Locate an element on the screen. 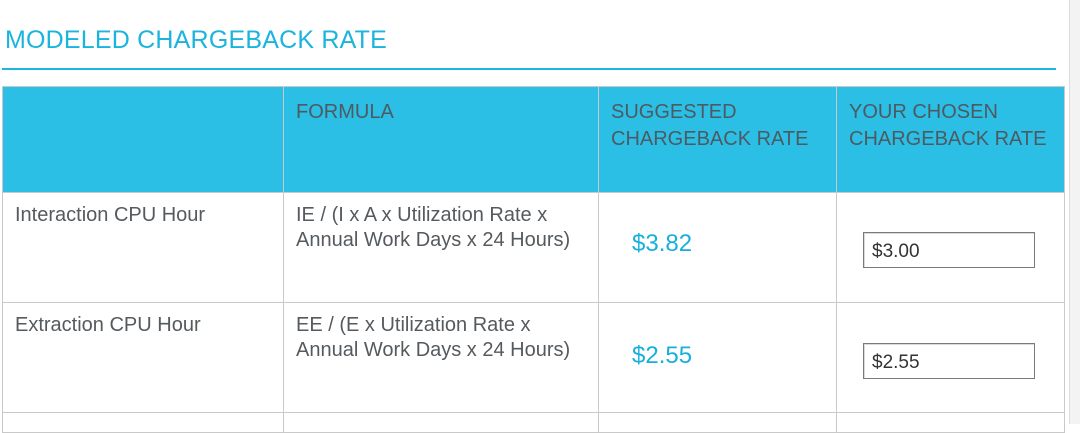 Image resolution: width=1080 pixels, height=433 pixels. suggested-rate: $3.82 is located at coordinates (717, 247).